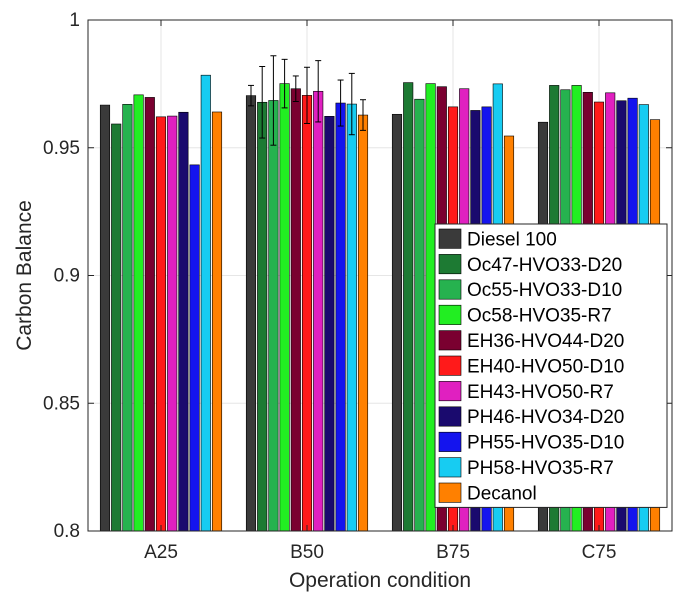 Image resolution: width=684 pixels, height=596 pixels. I want to click on y-tick-label: 0.85, so click(61, 403).